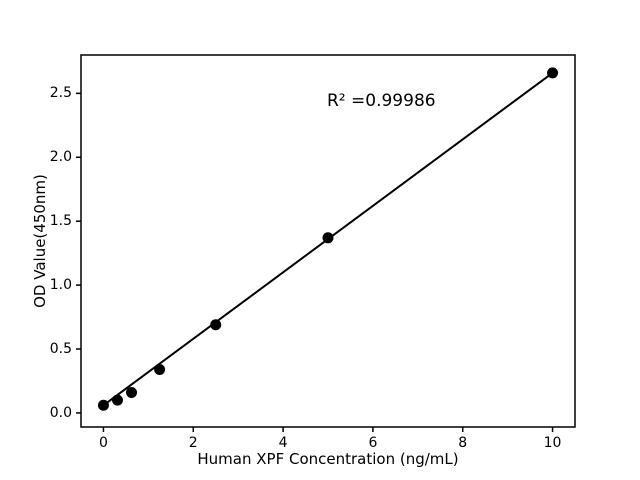 The width and height of the screenshot is (640, 480). Describe the element at coordinates (60, 157) in the screenshot. I see `y-tick-label: 2.0` at that location.